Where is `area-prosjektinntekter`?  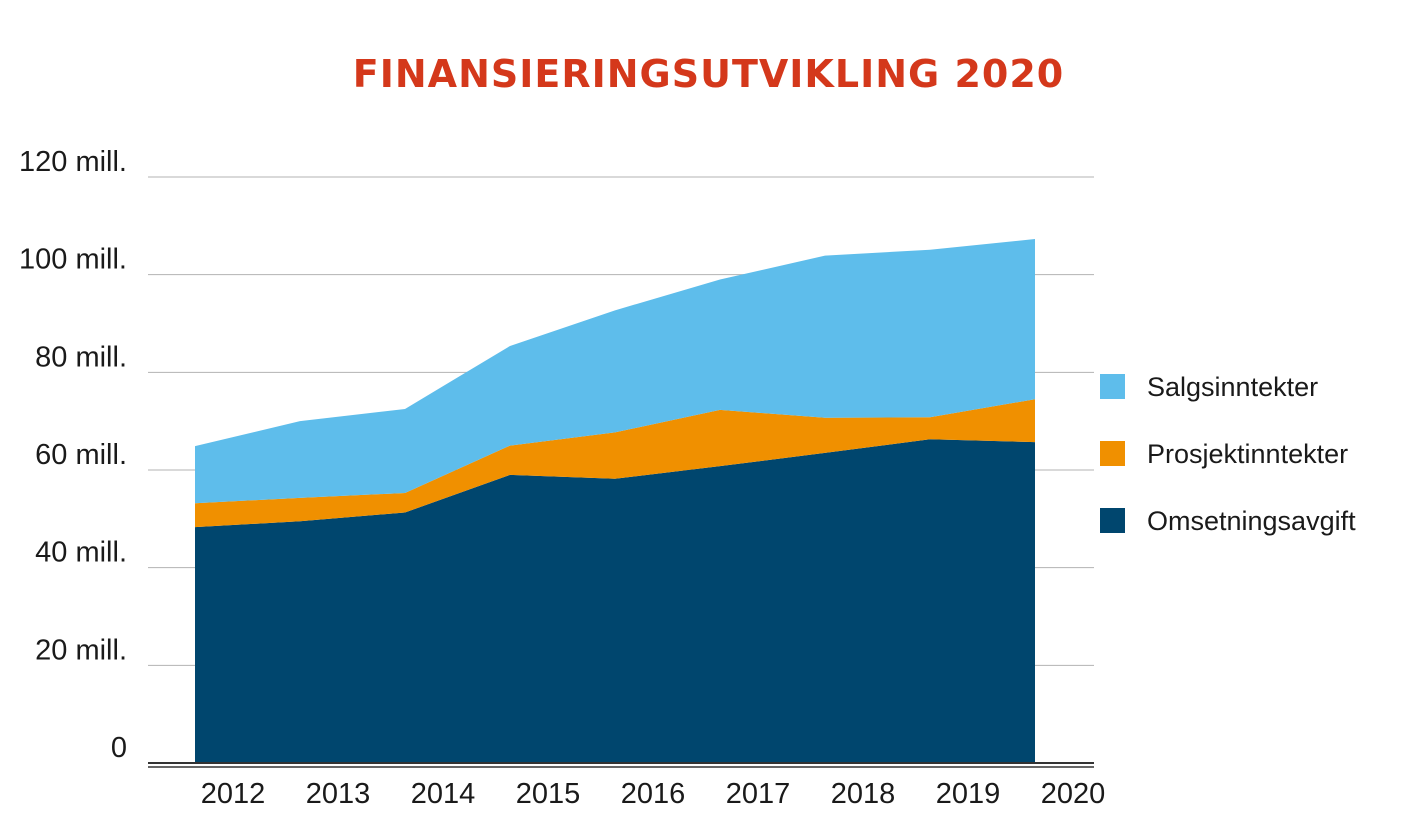 area-prosjektinntekter is located at coordinates (615, 463).